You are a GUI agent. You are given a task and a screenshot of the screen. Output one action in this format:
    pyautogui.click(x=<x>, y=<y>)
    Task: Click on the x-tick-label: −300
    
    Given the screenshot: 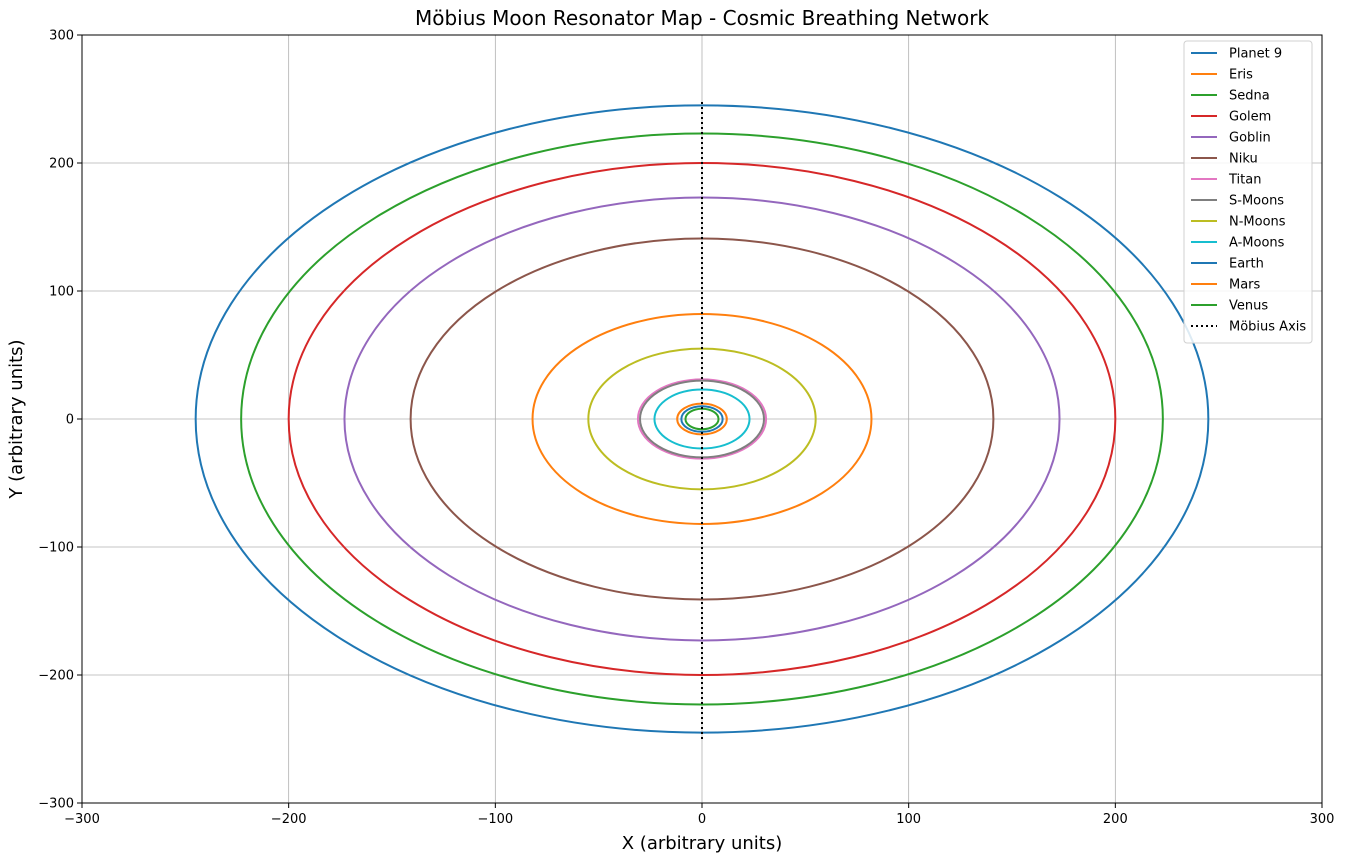 What is the action you would take?
    pyautogui.click(x=82, y=819)
    